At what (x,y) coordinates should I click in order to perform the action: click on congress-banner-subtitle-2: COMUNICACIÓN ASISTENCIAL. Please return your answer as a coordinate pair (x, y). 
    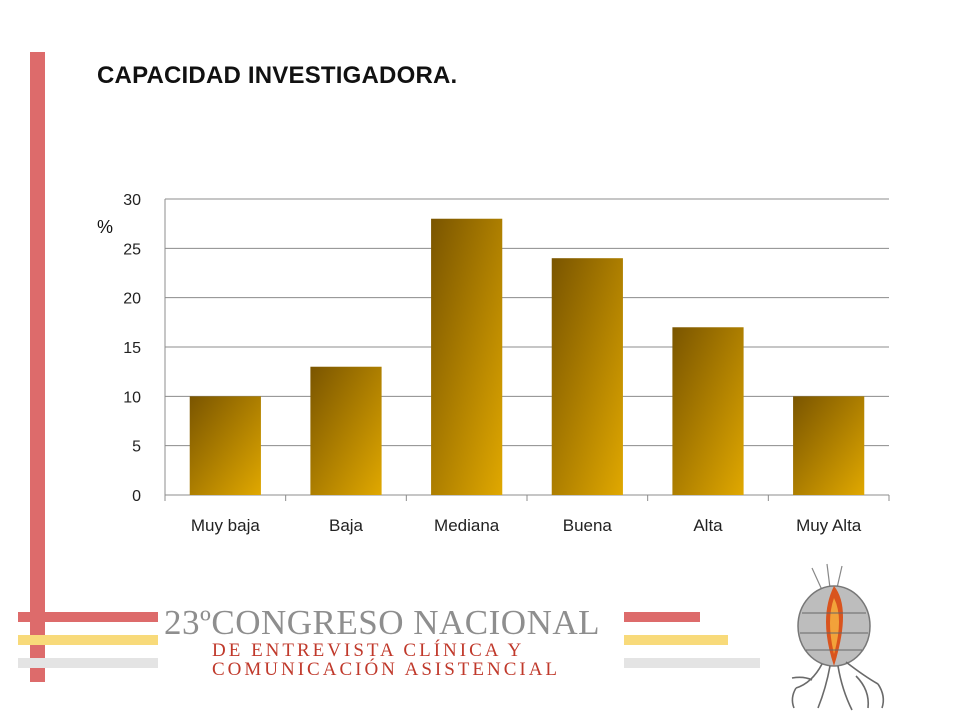
    Looking at the image, I should click on (386, 669).